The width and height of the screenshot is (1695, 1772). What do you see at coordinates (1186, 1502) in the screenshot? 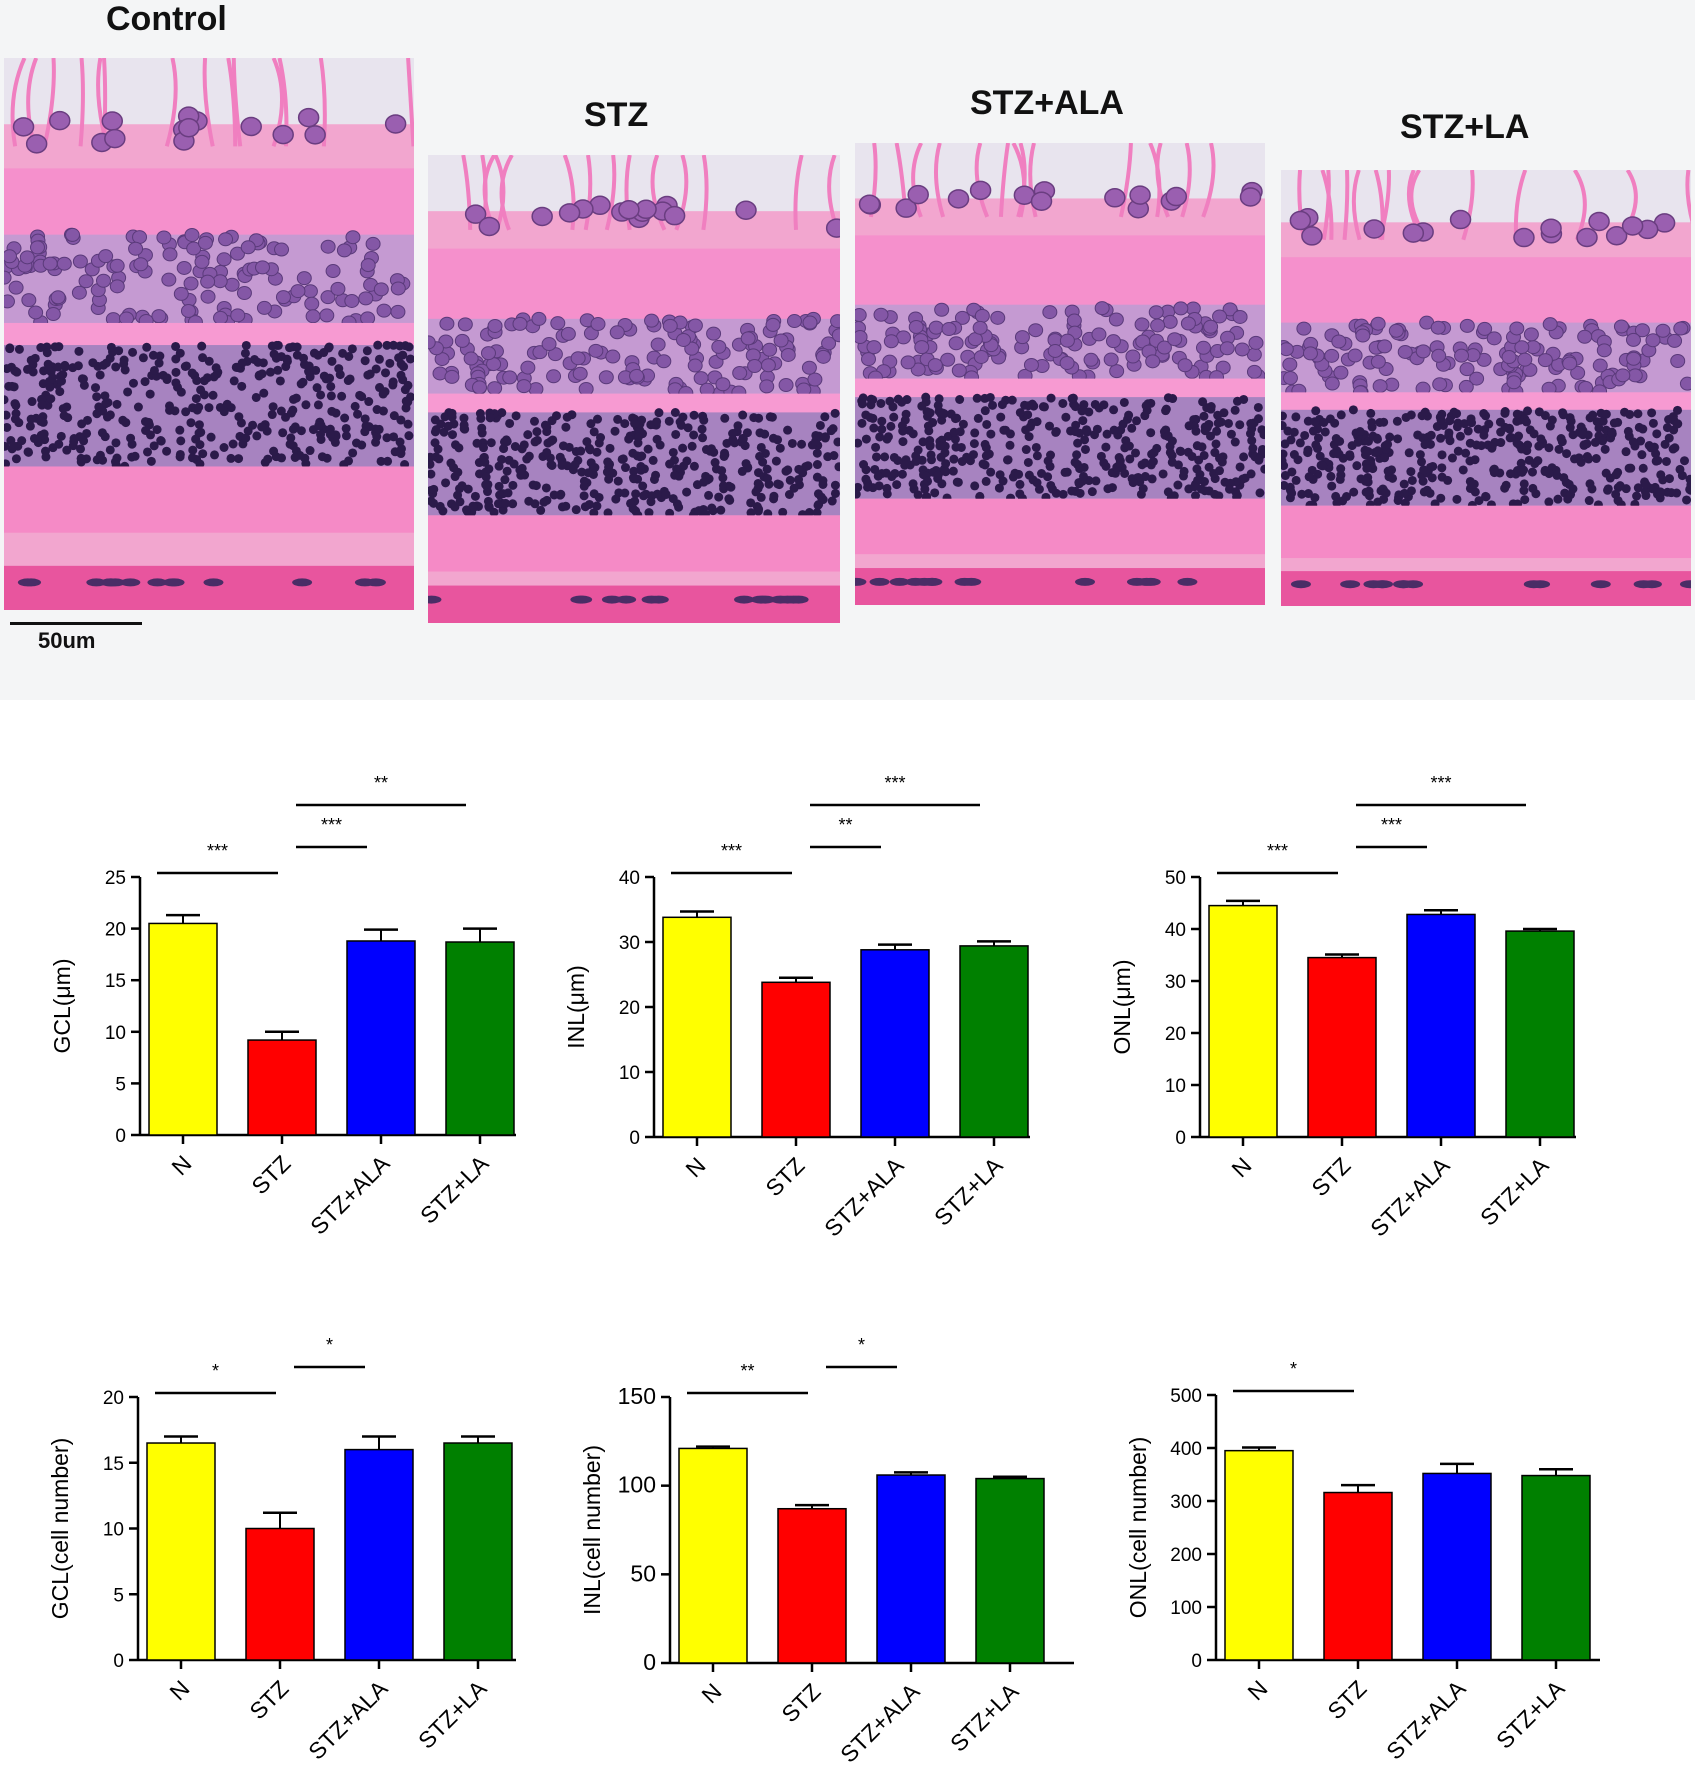
I see `y-tick-label: 300` at bounding box center [1186, 1502].